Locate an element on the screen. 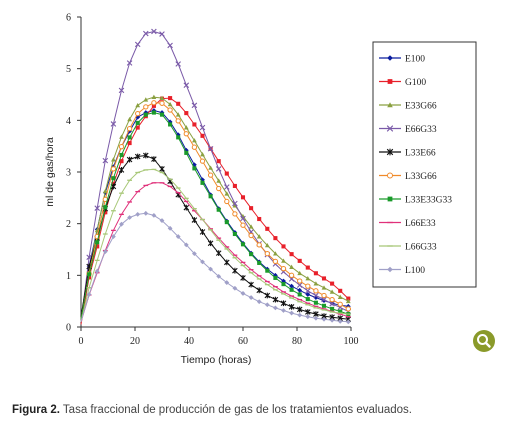 This screenshot has height=435, width=521. x-tick-label: 20 is located at coordinates (135, 341).